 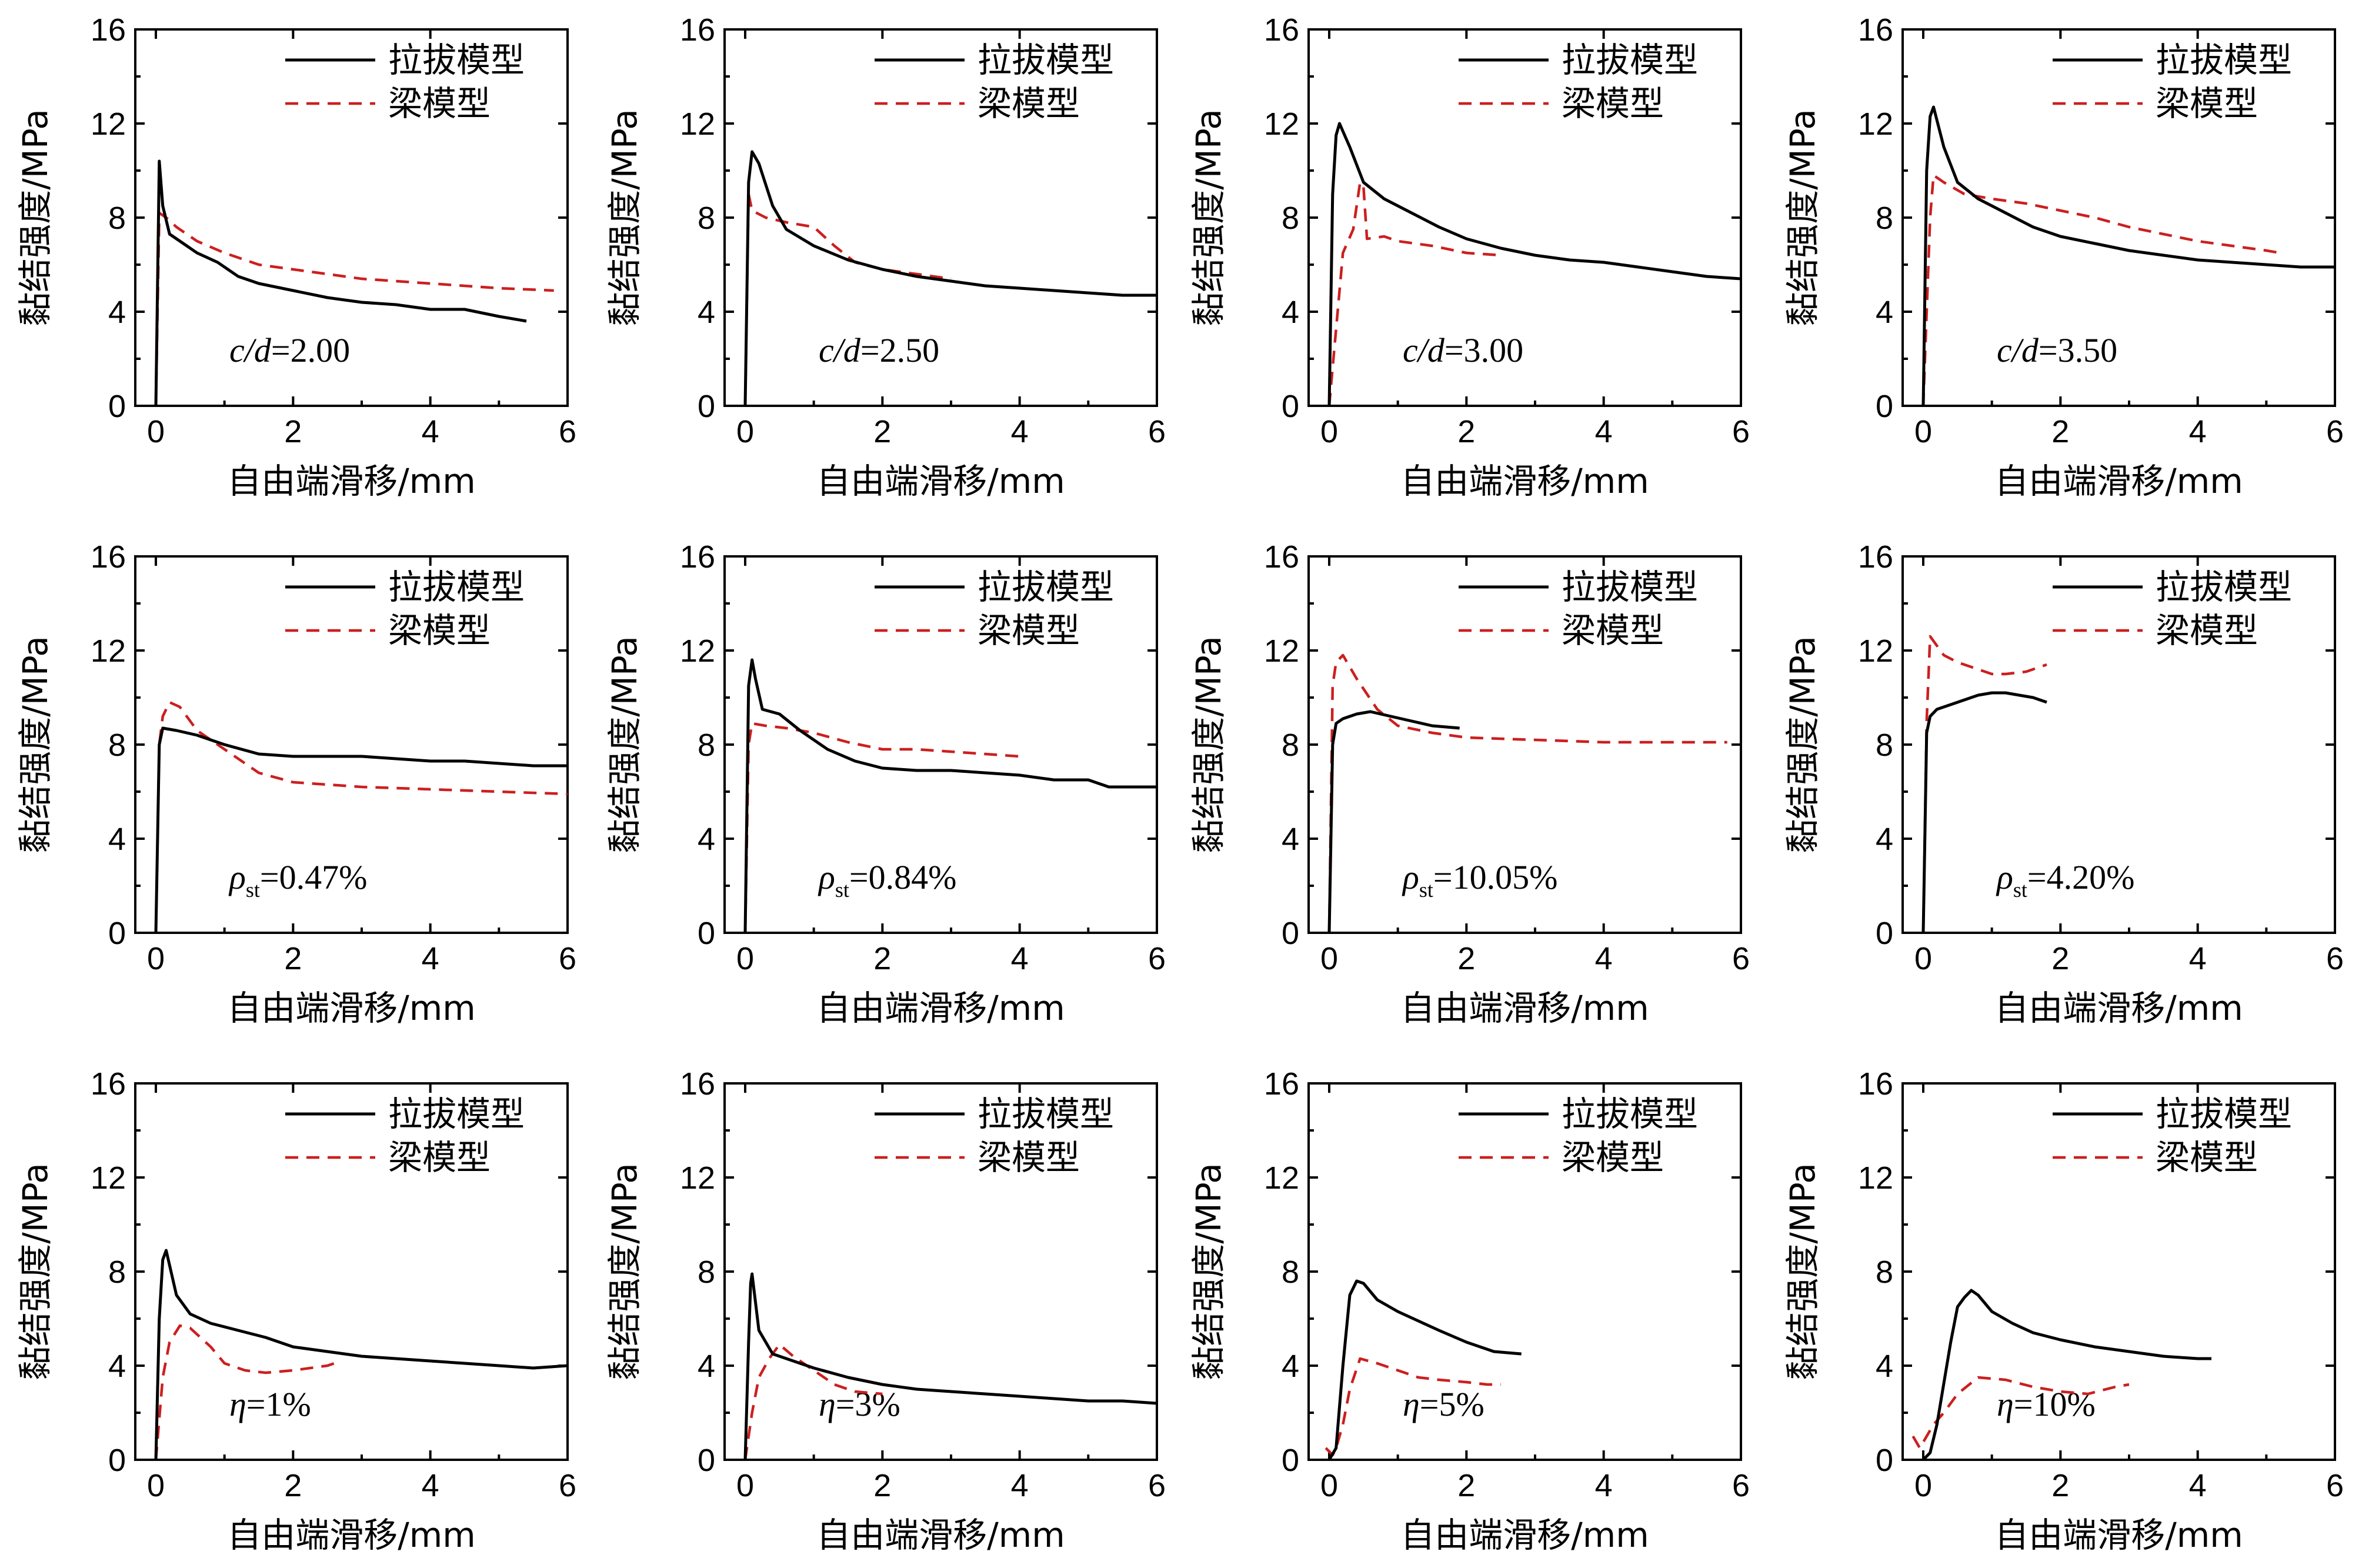 I want to click on annotation-symbol: c/d, so click(x=1424, y=350).